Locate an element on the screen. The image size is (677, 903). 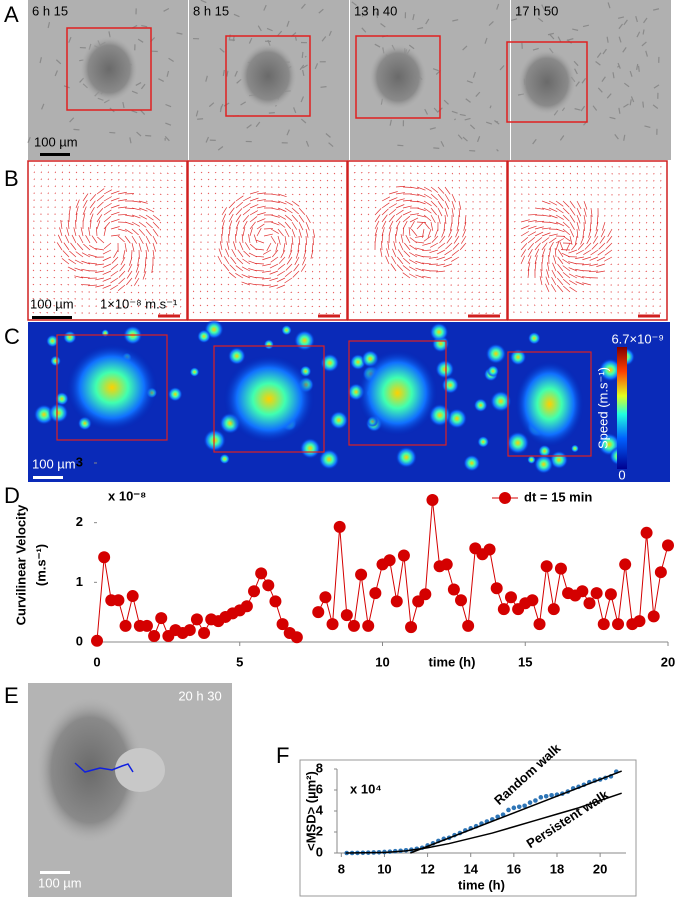
scale-label: 100 µm is located at coordinates (60, 882).